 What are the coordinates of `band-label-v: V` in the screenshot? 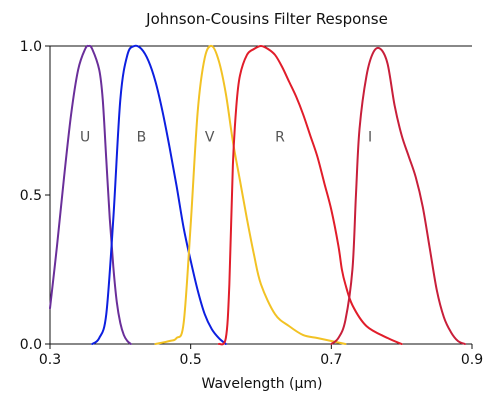 It's located at (210, 137).